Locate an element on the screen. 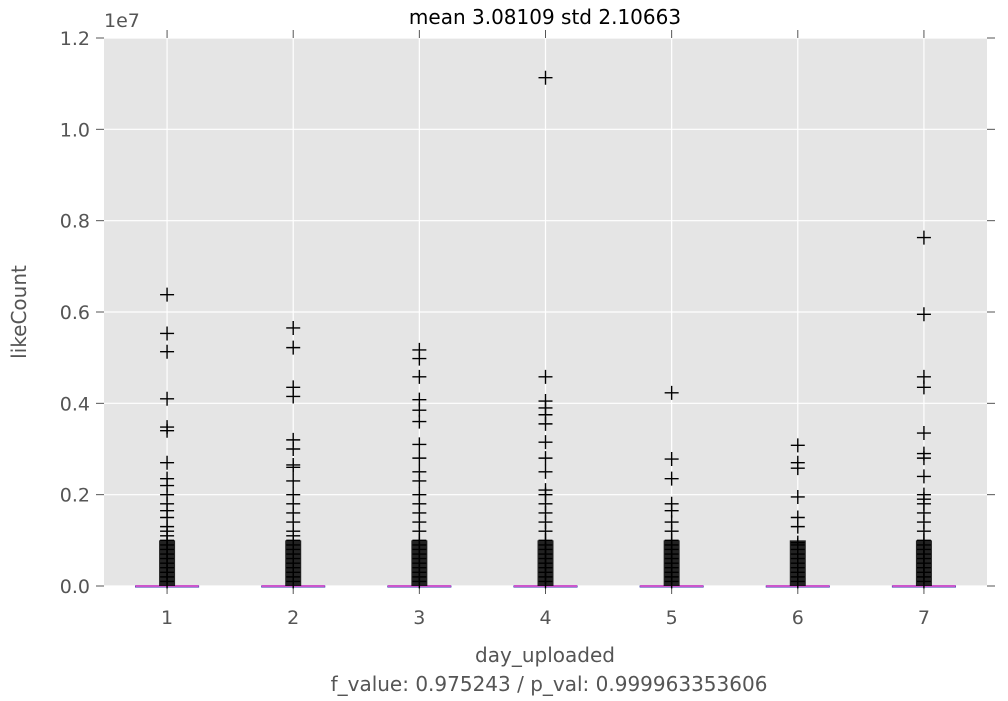  y-axis-label: likeCount is located at coordinates (19, 312).